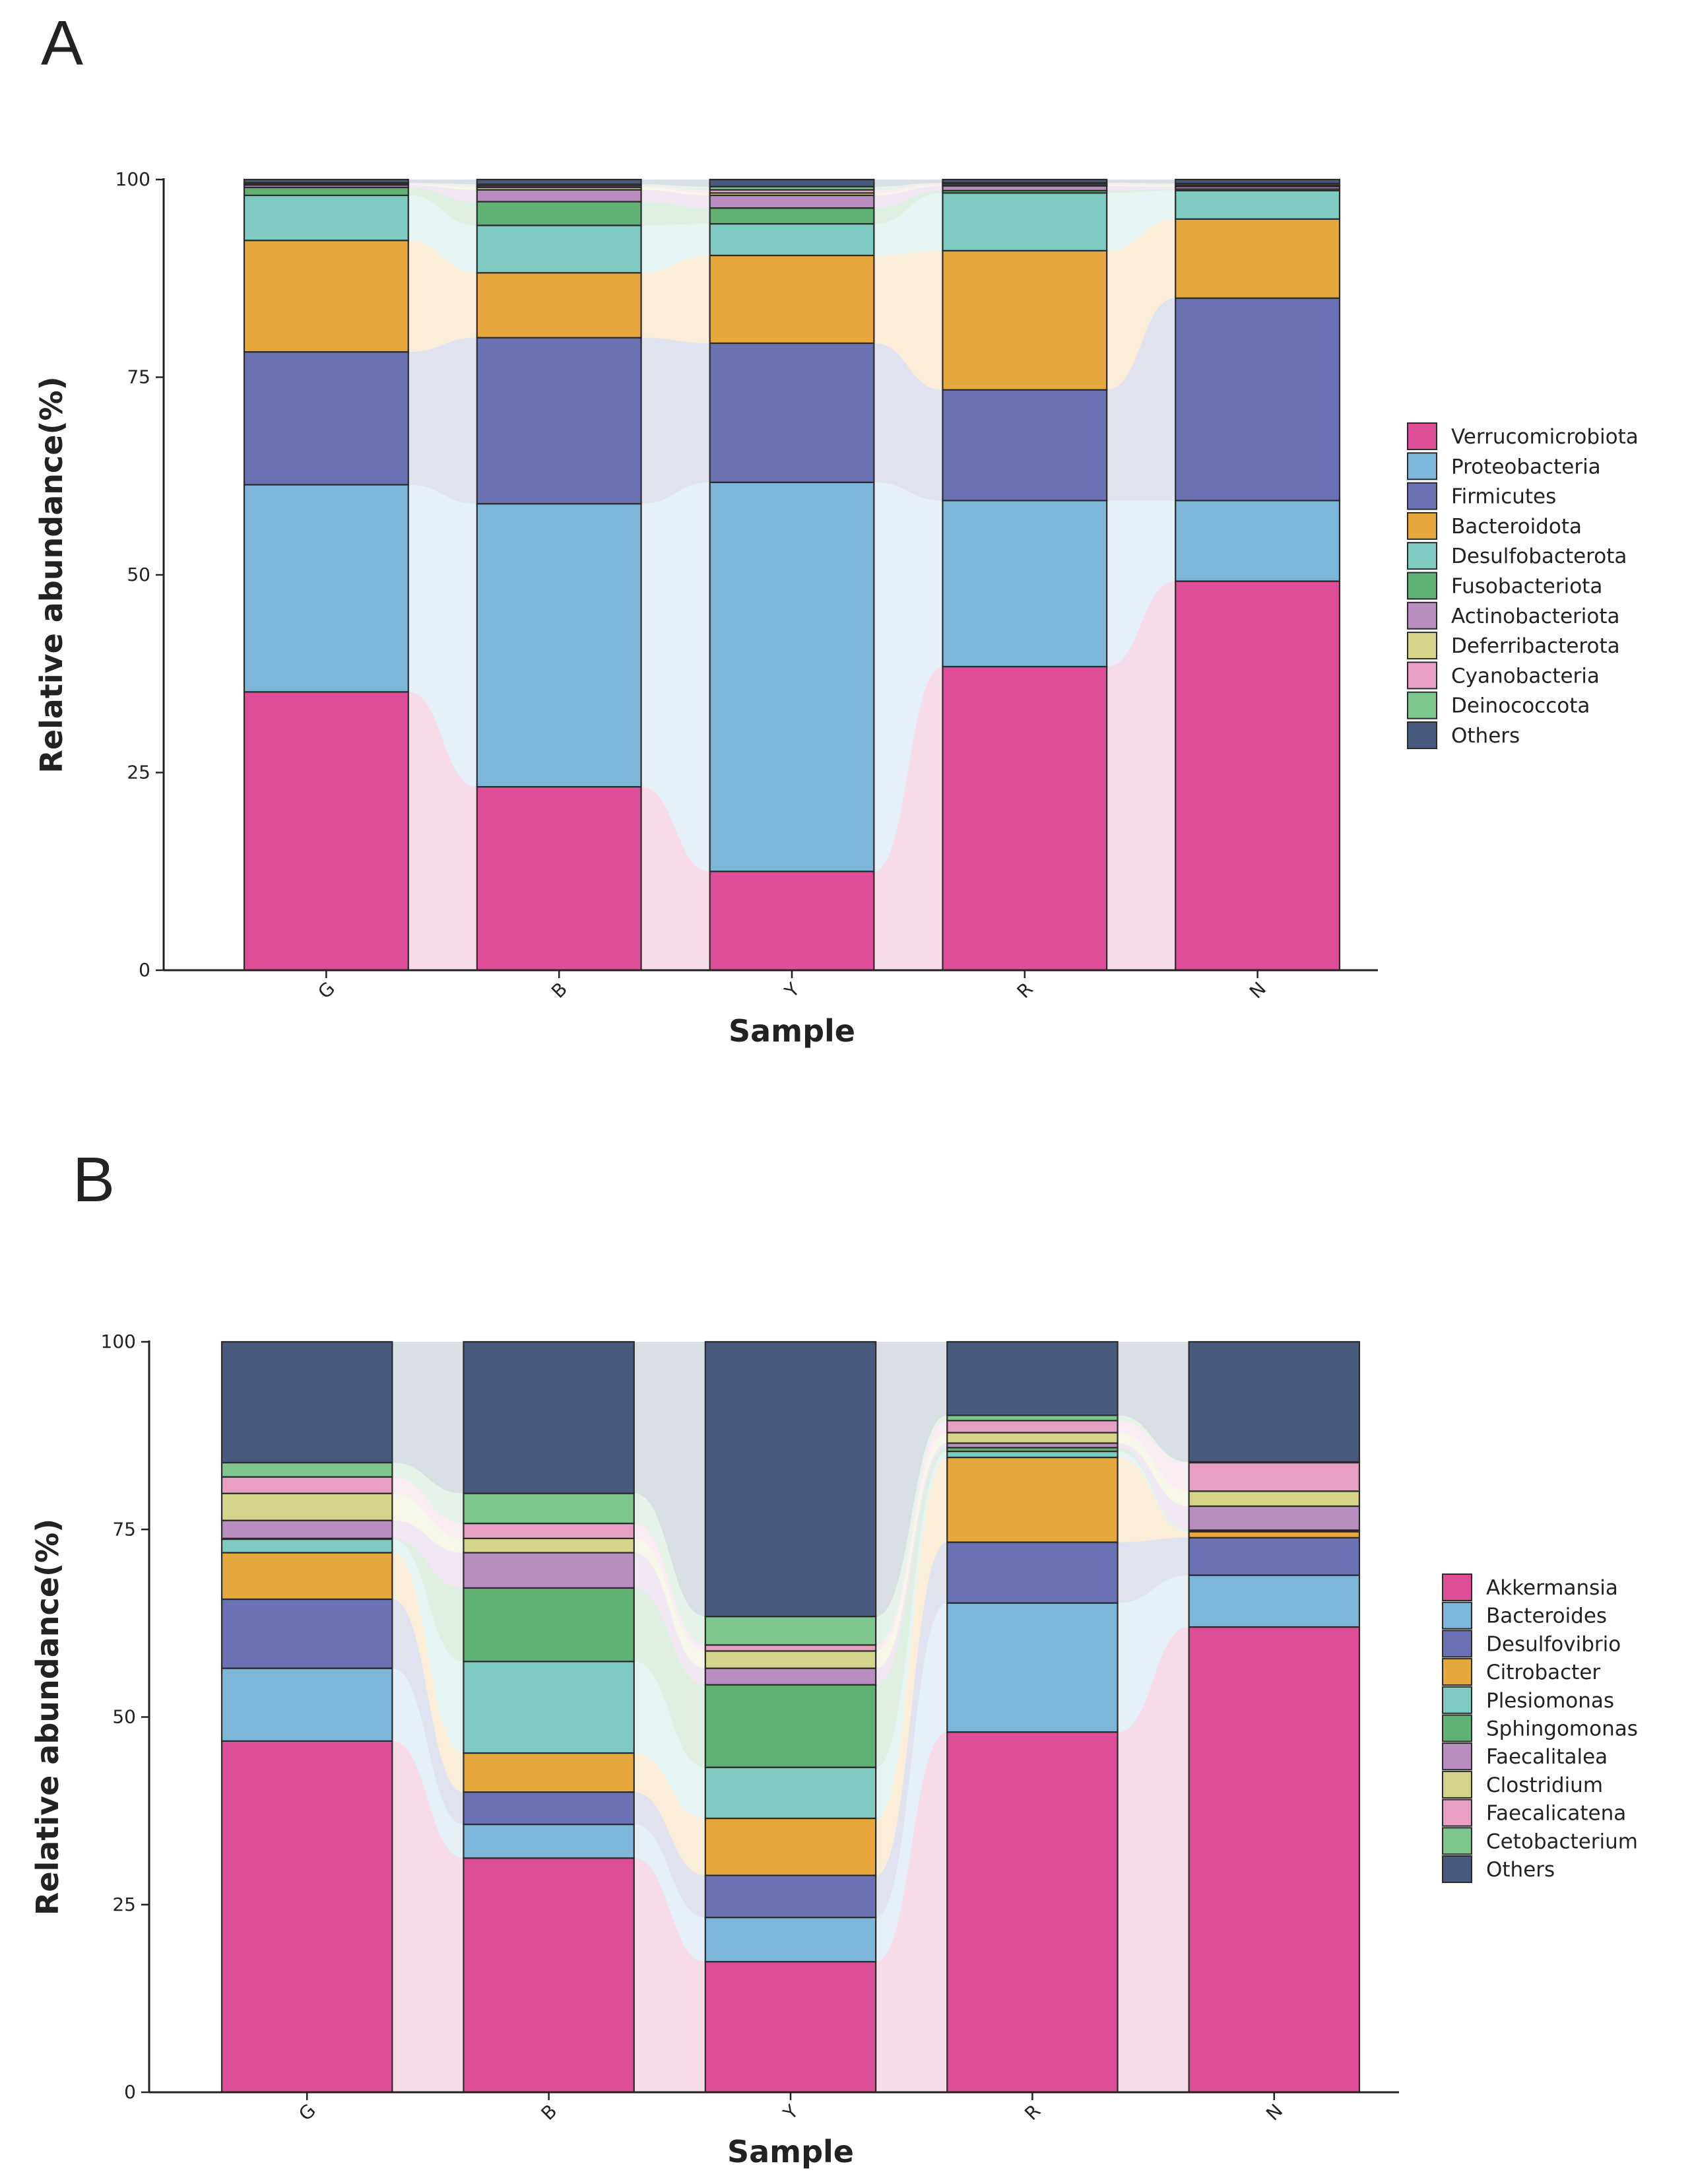 This screenshot has height=2184, width=1694. Describe the element at coordinates (1258, 258) in the screenshot. I see `bar-n-bacteroidota` at that location.